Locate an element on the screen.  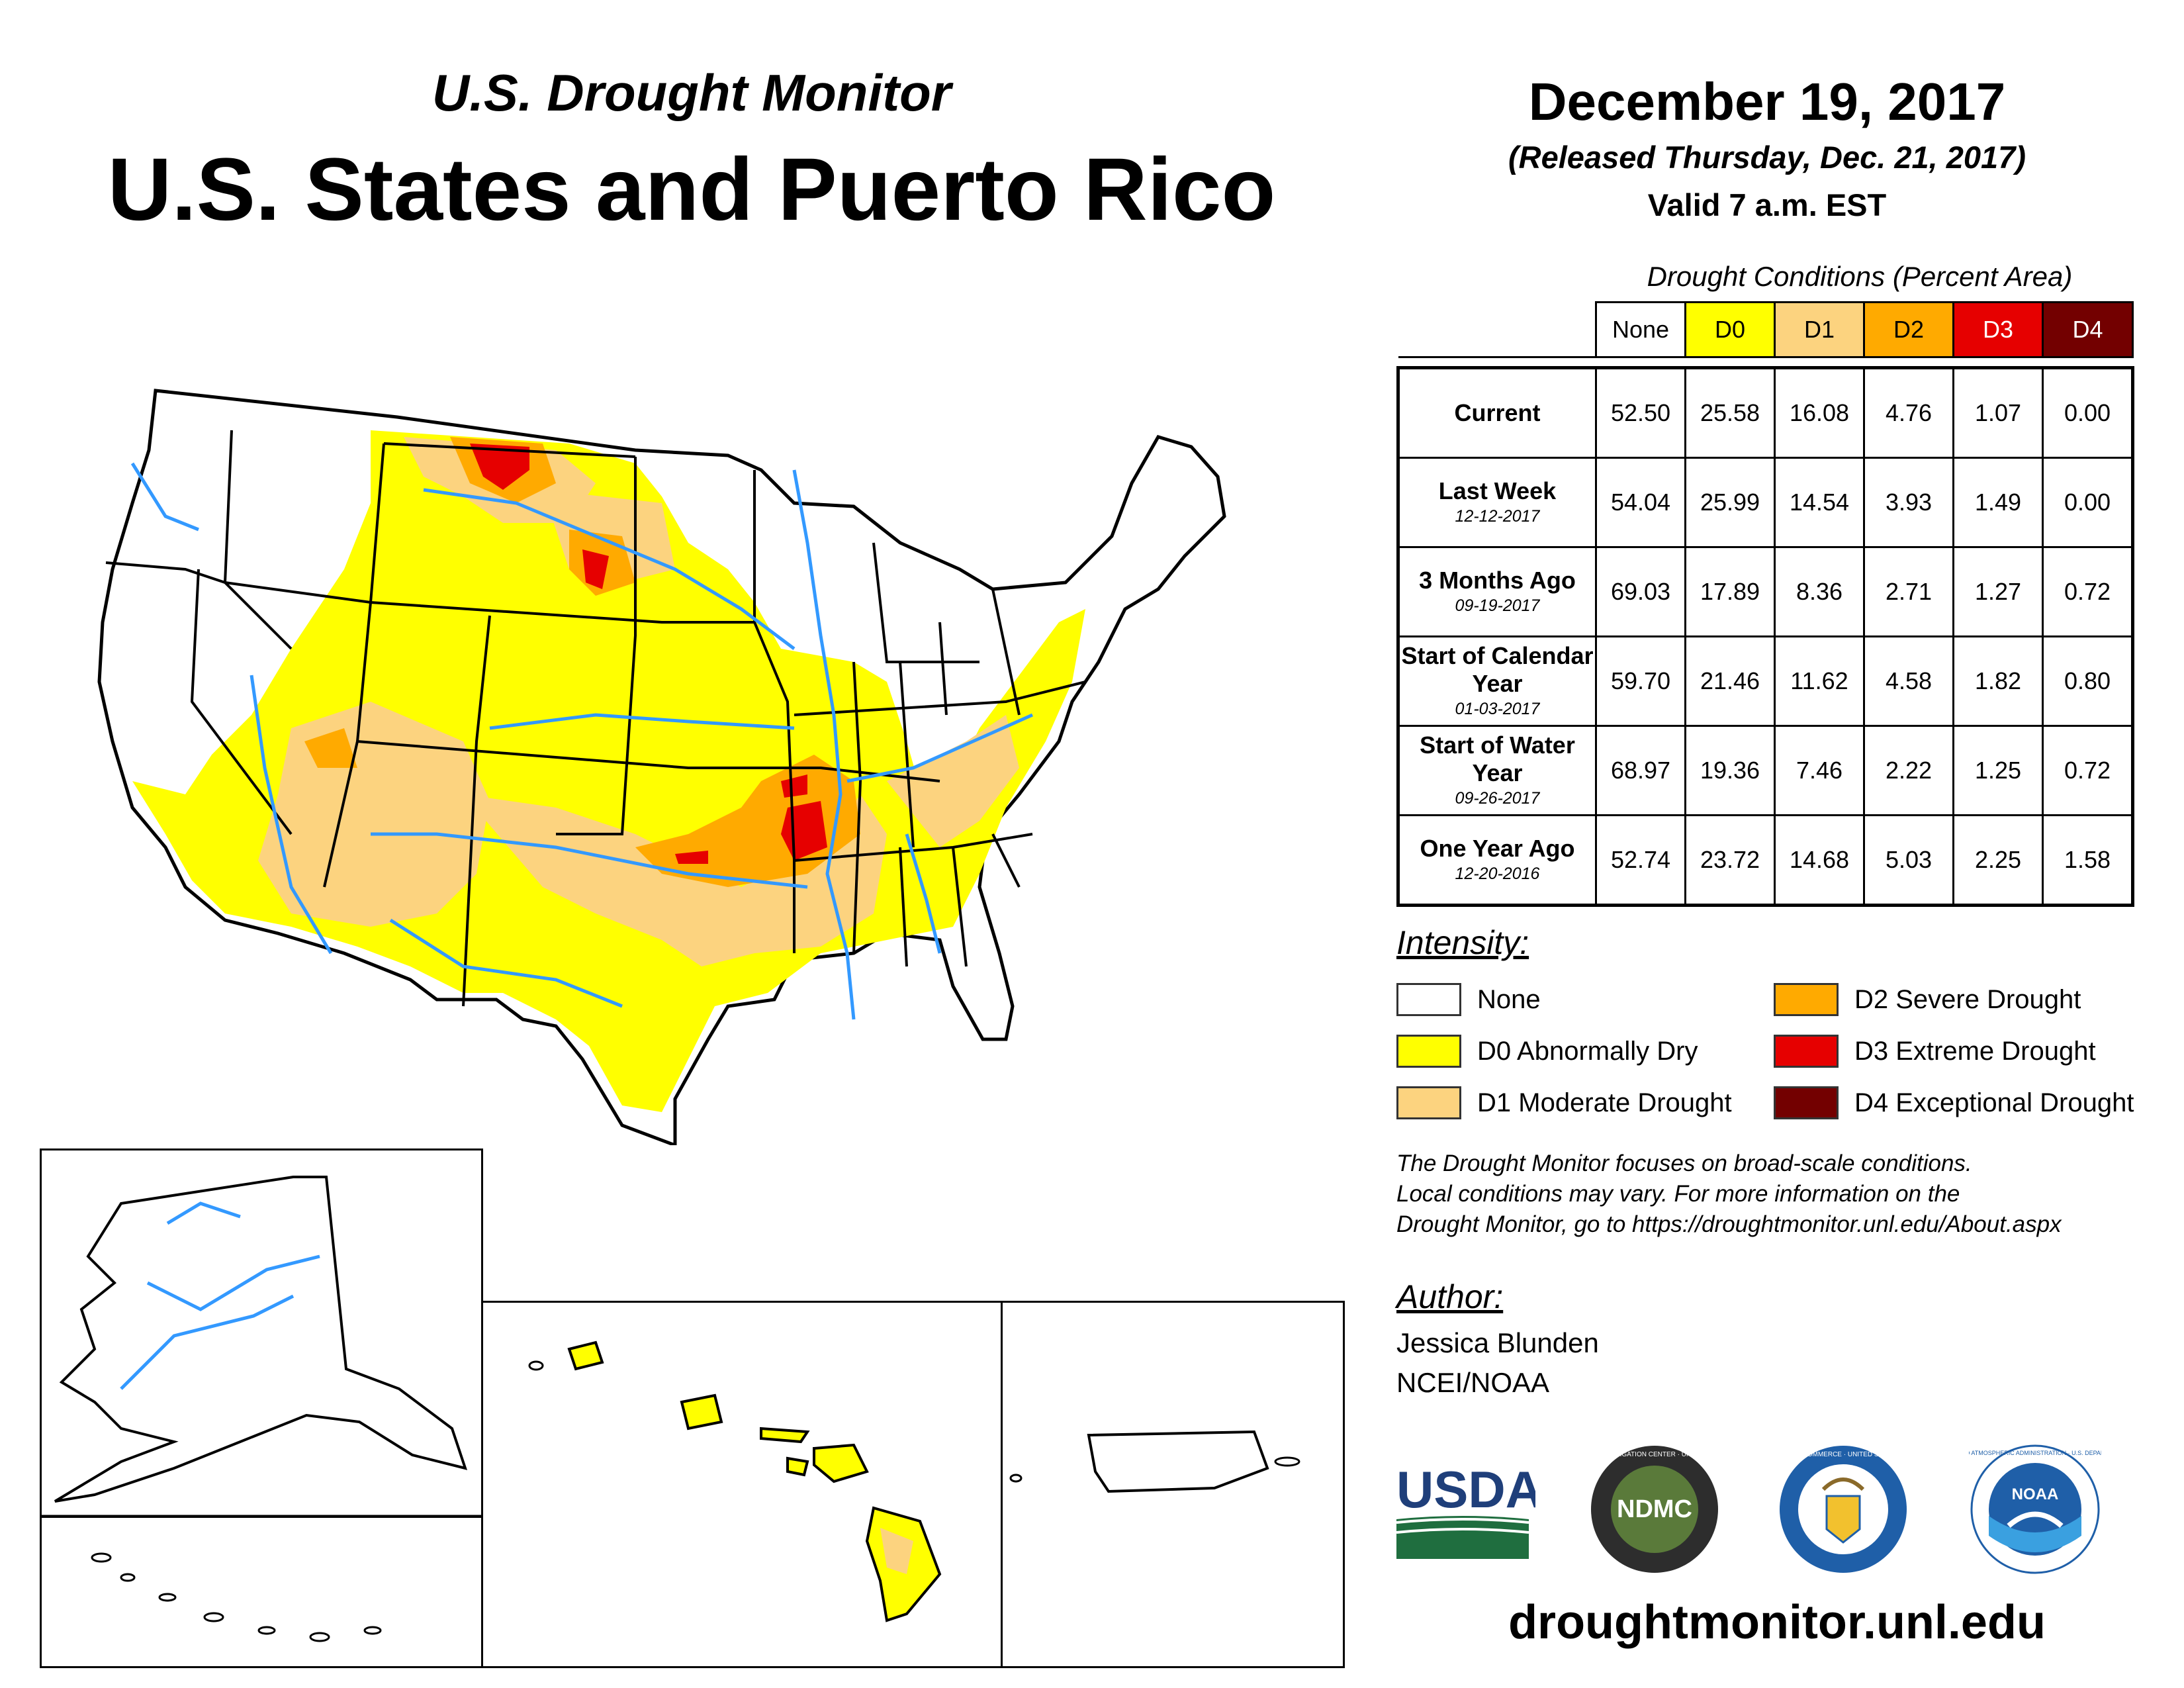
table-cell: 23.72 is located at coordinates (1730, 860).